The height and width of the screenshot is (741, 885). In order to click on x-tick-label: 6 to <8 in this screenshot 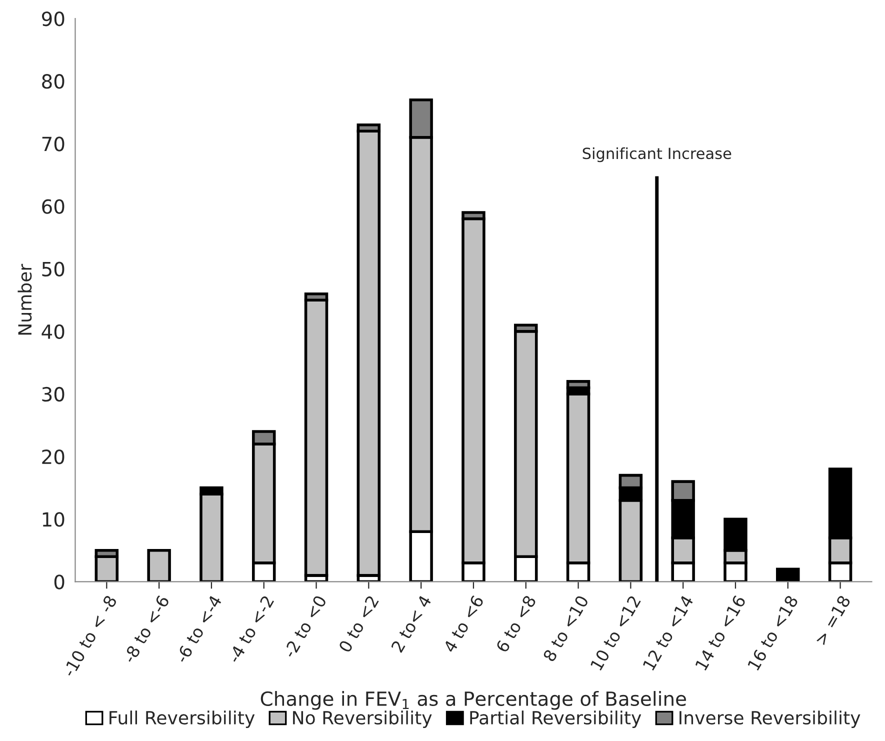, I will do `click(515, 624)`.